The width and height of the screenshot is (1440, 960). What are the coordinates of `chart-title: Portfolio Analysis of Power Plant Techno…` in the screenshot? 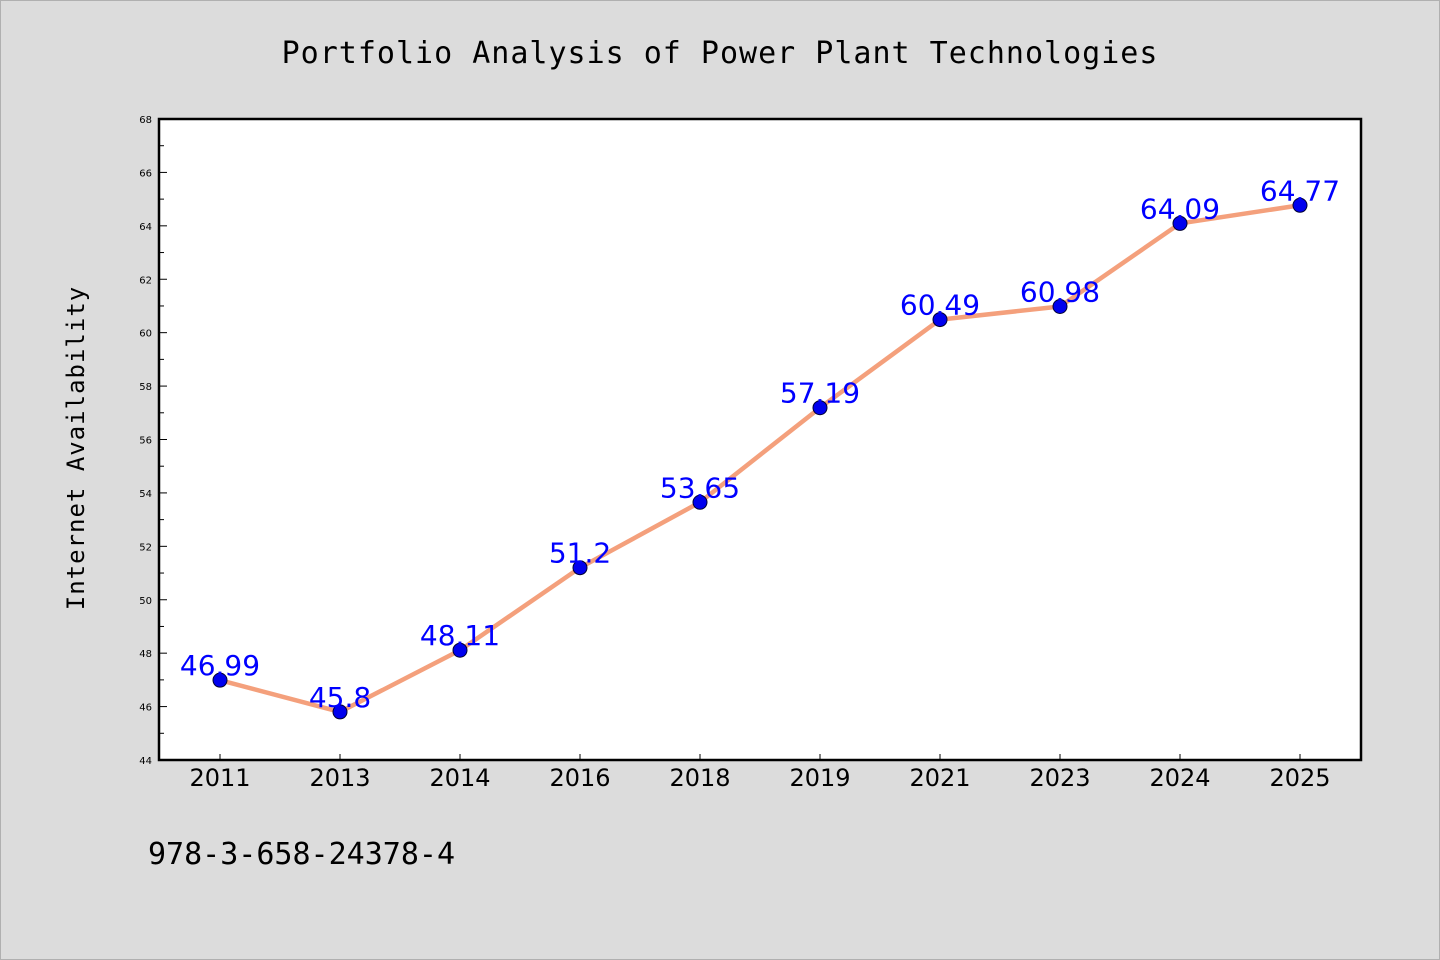 It's located at (720, 53).